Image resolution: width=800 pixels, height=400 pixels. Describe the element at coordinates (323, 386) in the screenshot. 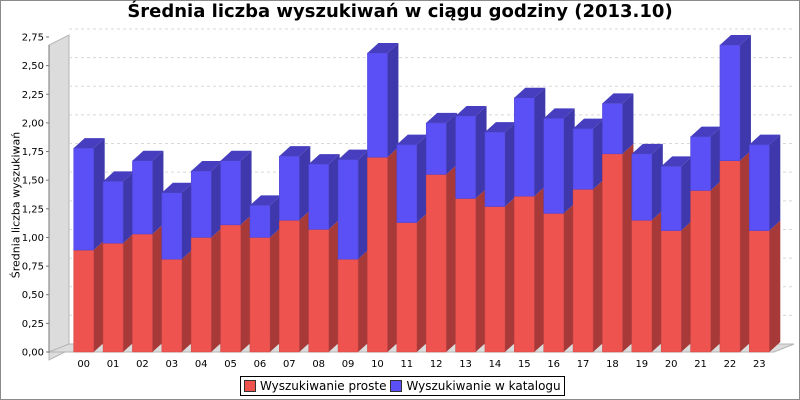

I see `legend-label-series-1: Wyszukiwanie proste` at that location.